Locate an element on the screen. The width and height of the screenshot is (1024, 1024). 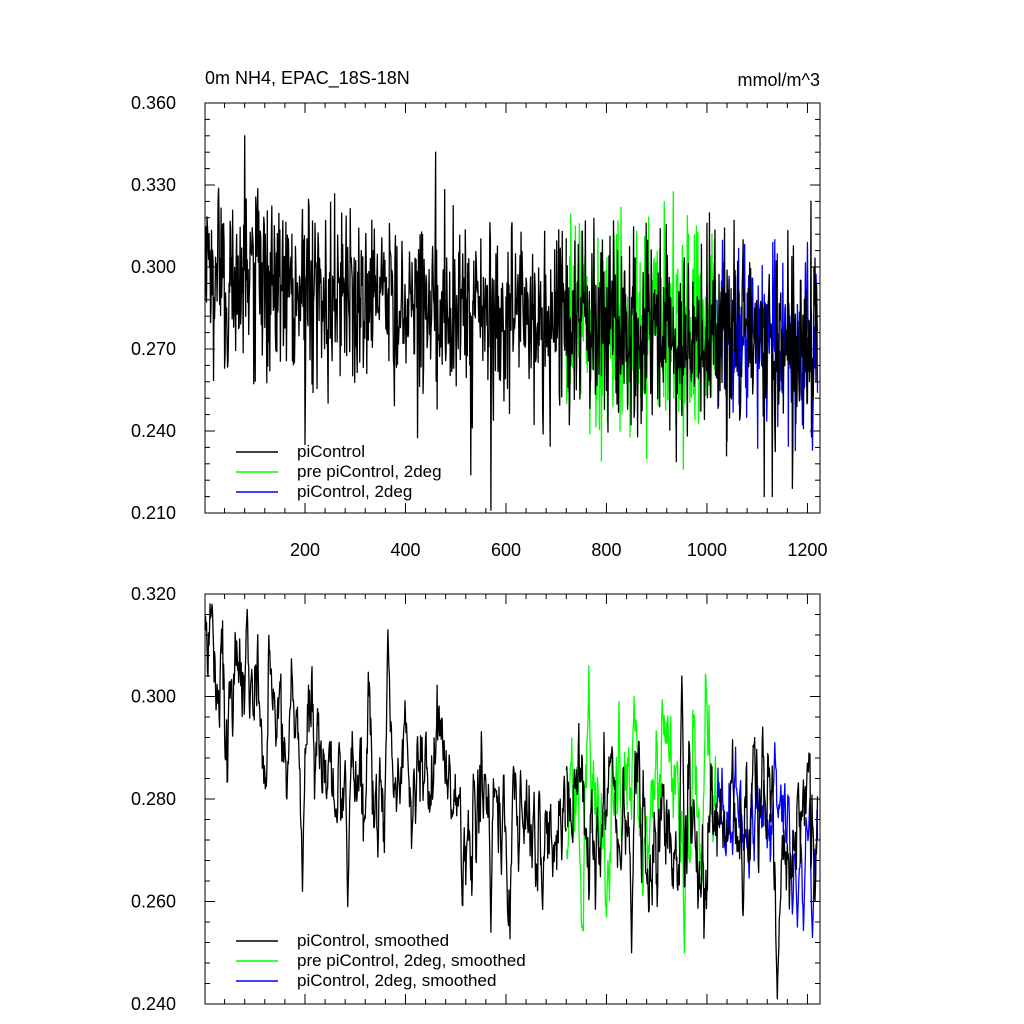
legend-label: pre piControl, 2deg is located at coordinates (369, 471).